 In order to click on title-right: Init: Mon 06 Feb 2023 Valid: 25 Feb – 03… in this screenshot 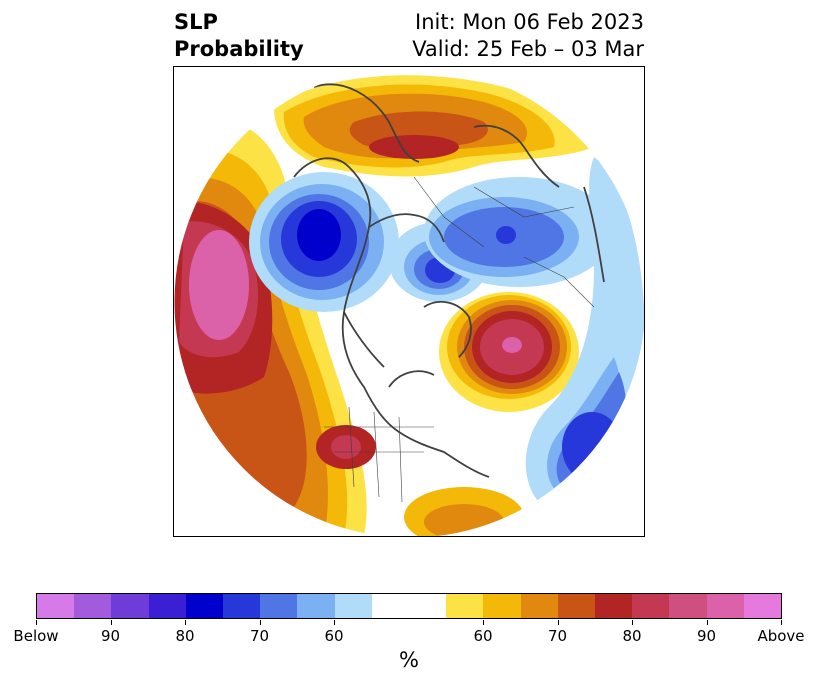, I will do `click(528, 36)`.